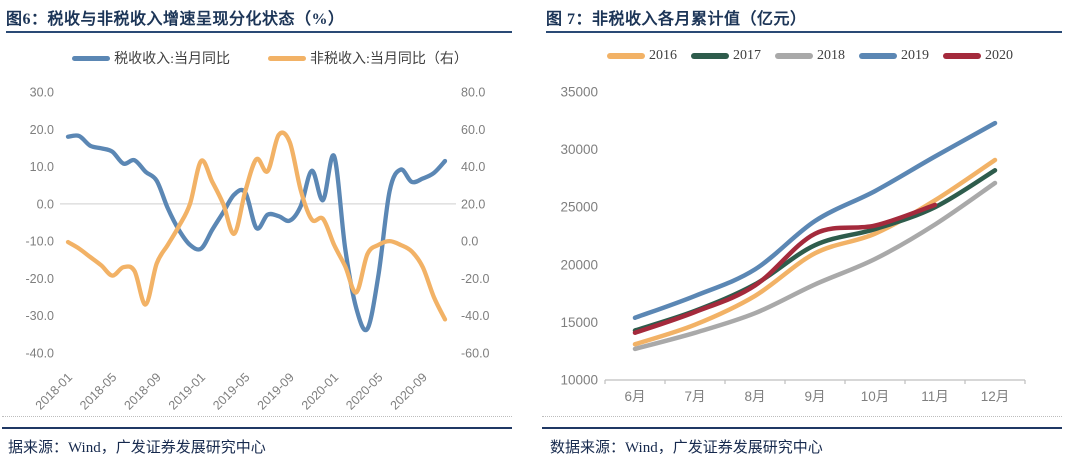 This screenshot has width=1080, height=461. I want to click on right-axis-tick-label: 40.0, so click(473, 167).